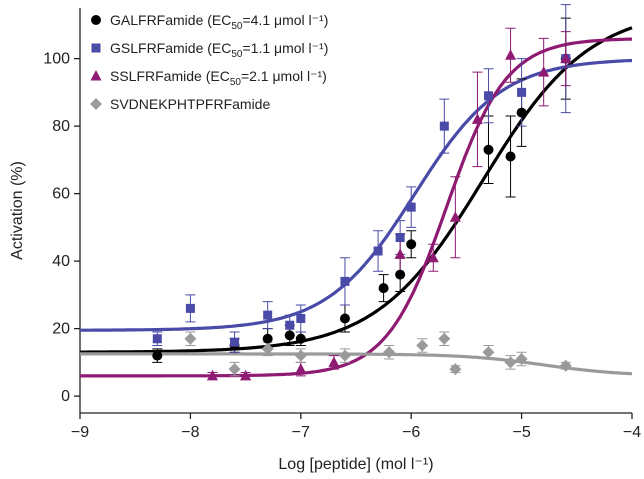 The image size is (644, 479). What do you see at coordinates (61, 261) in the screenshot?
I see `y-tick-label: 40` at bounding box center [61, 261].